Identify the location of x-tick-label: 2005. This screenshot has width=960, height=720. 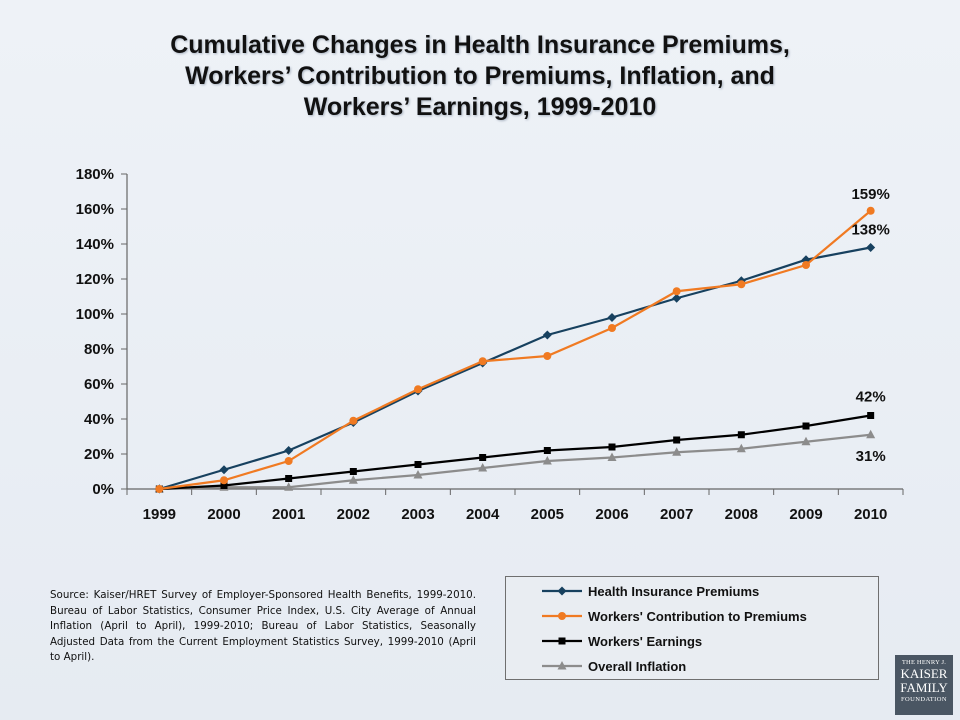
(547, 514).